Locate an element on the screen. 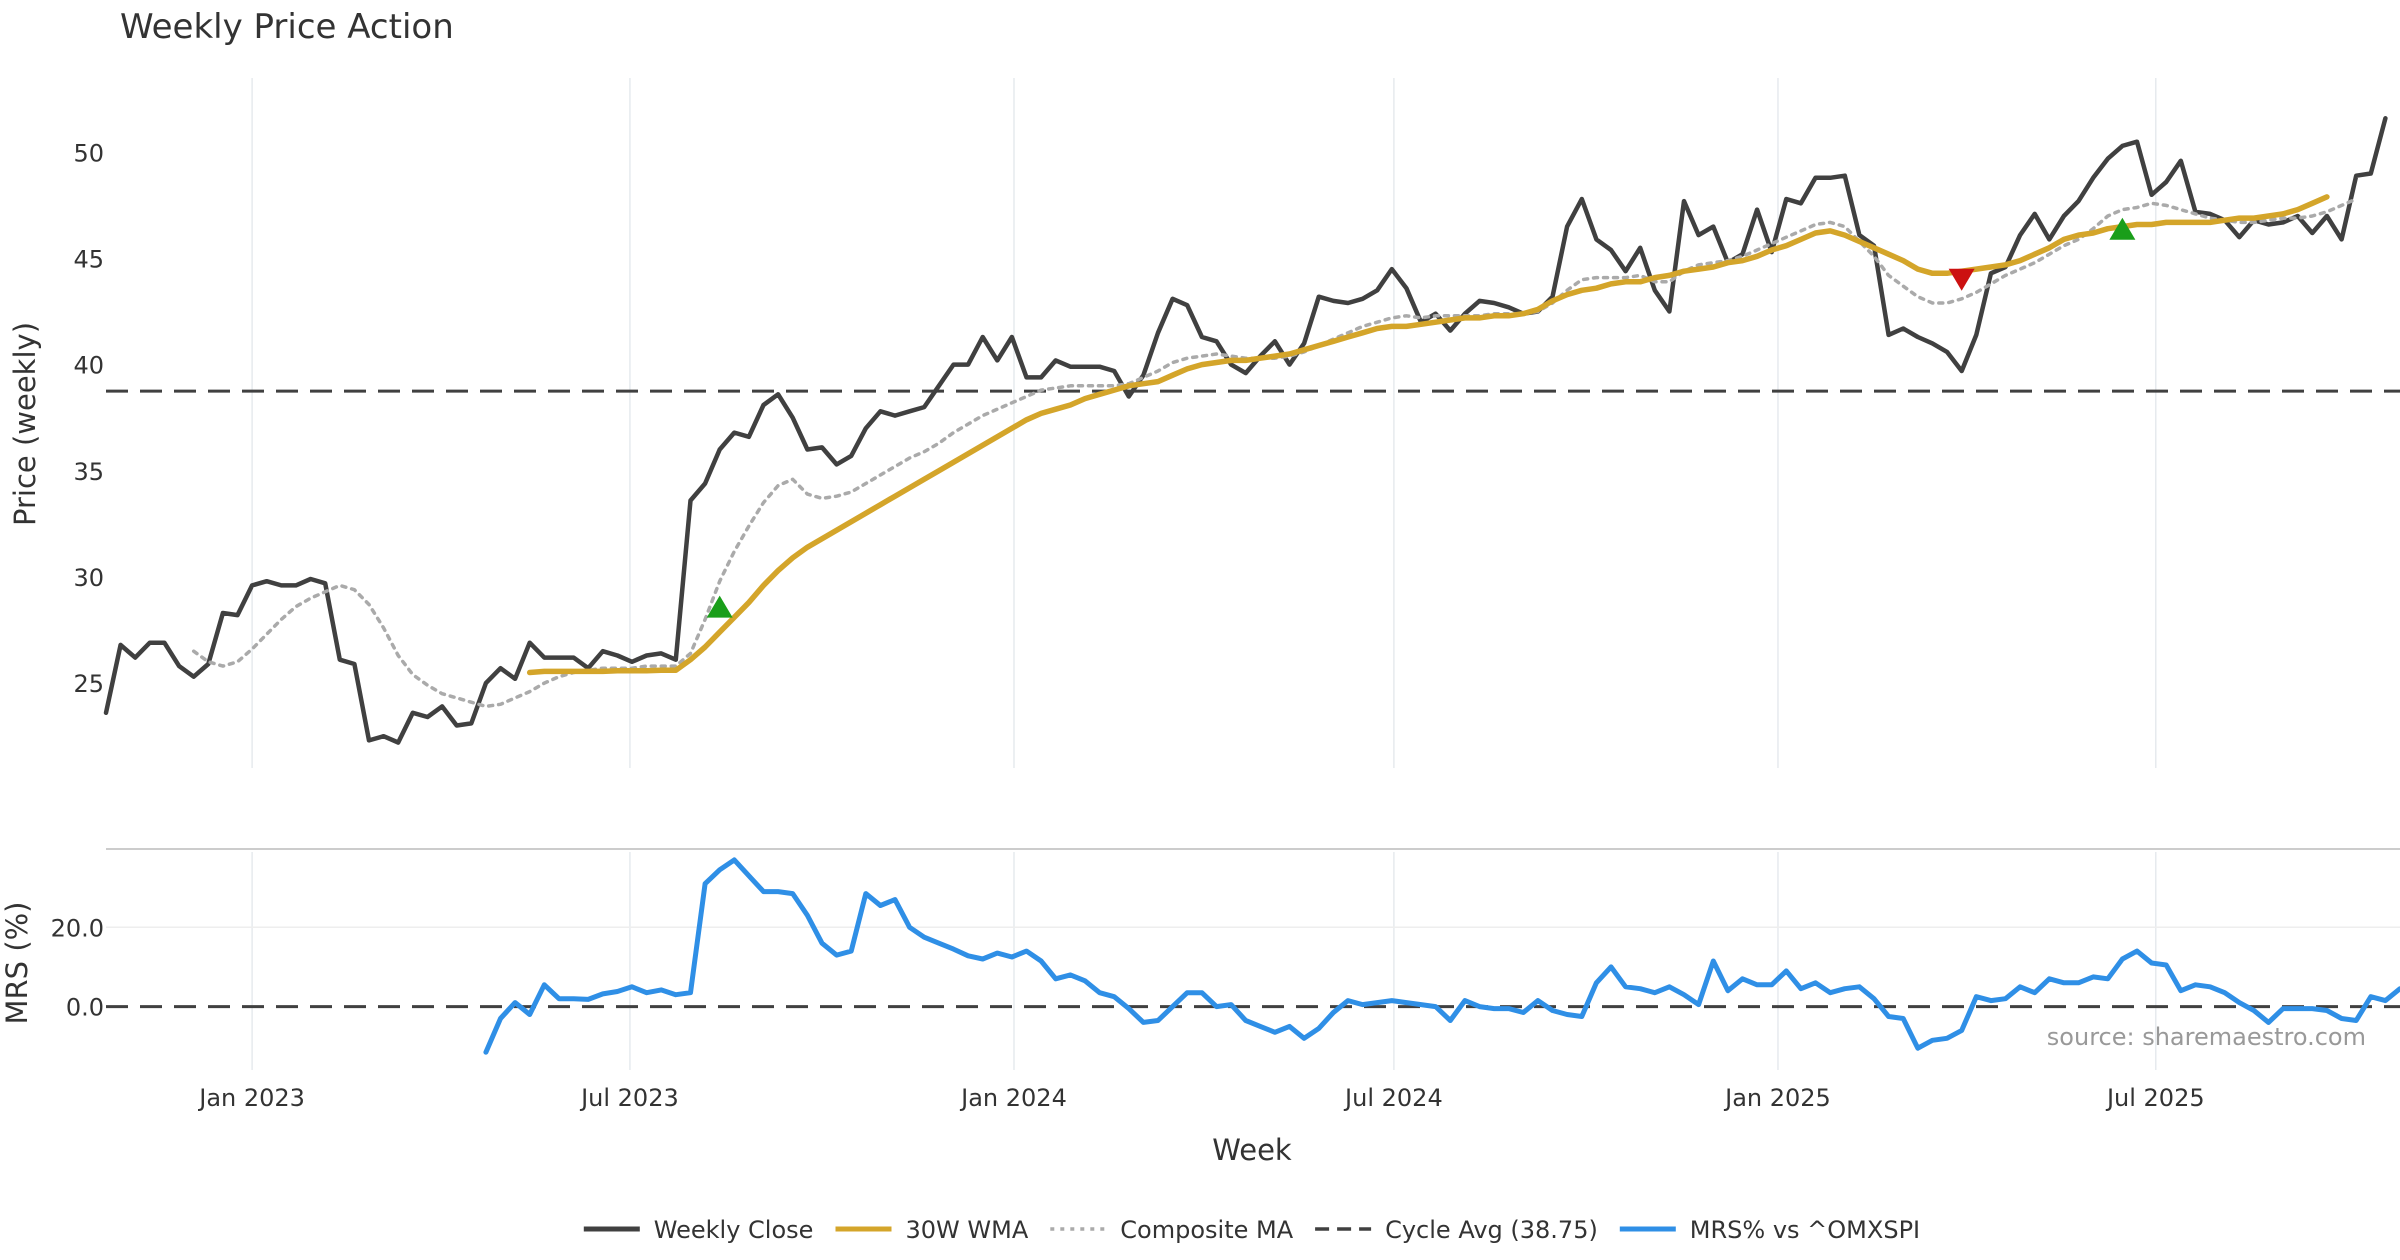  mrs-line is located at coordinates (1441, 956).